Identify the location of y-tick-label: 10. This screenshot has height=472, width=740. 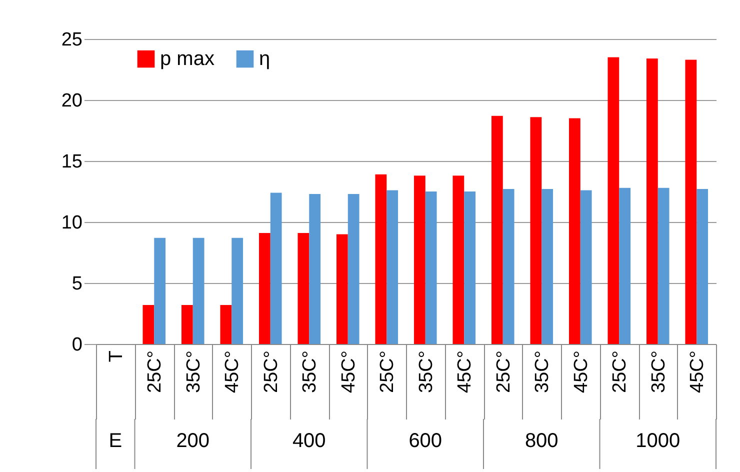
(71, 223).